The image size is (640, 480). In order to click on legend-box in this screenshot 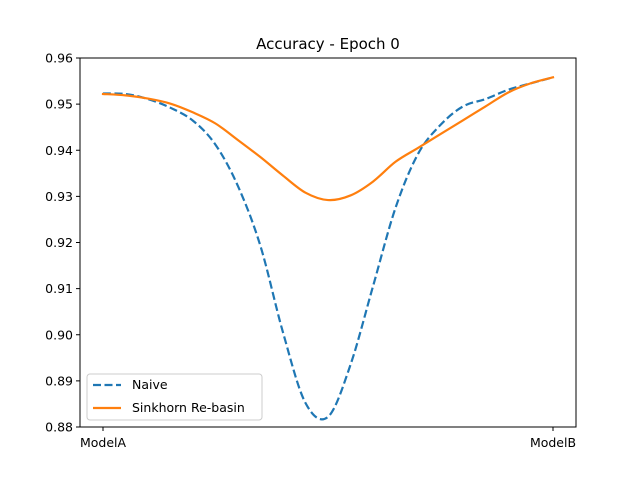, I will do `click(174, 397)`.